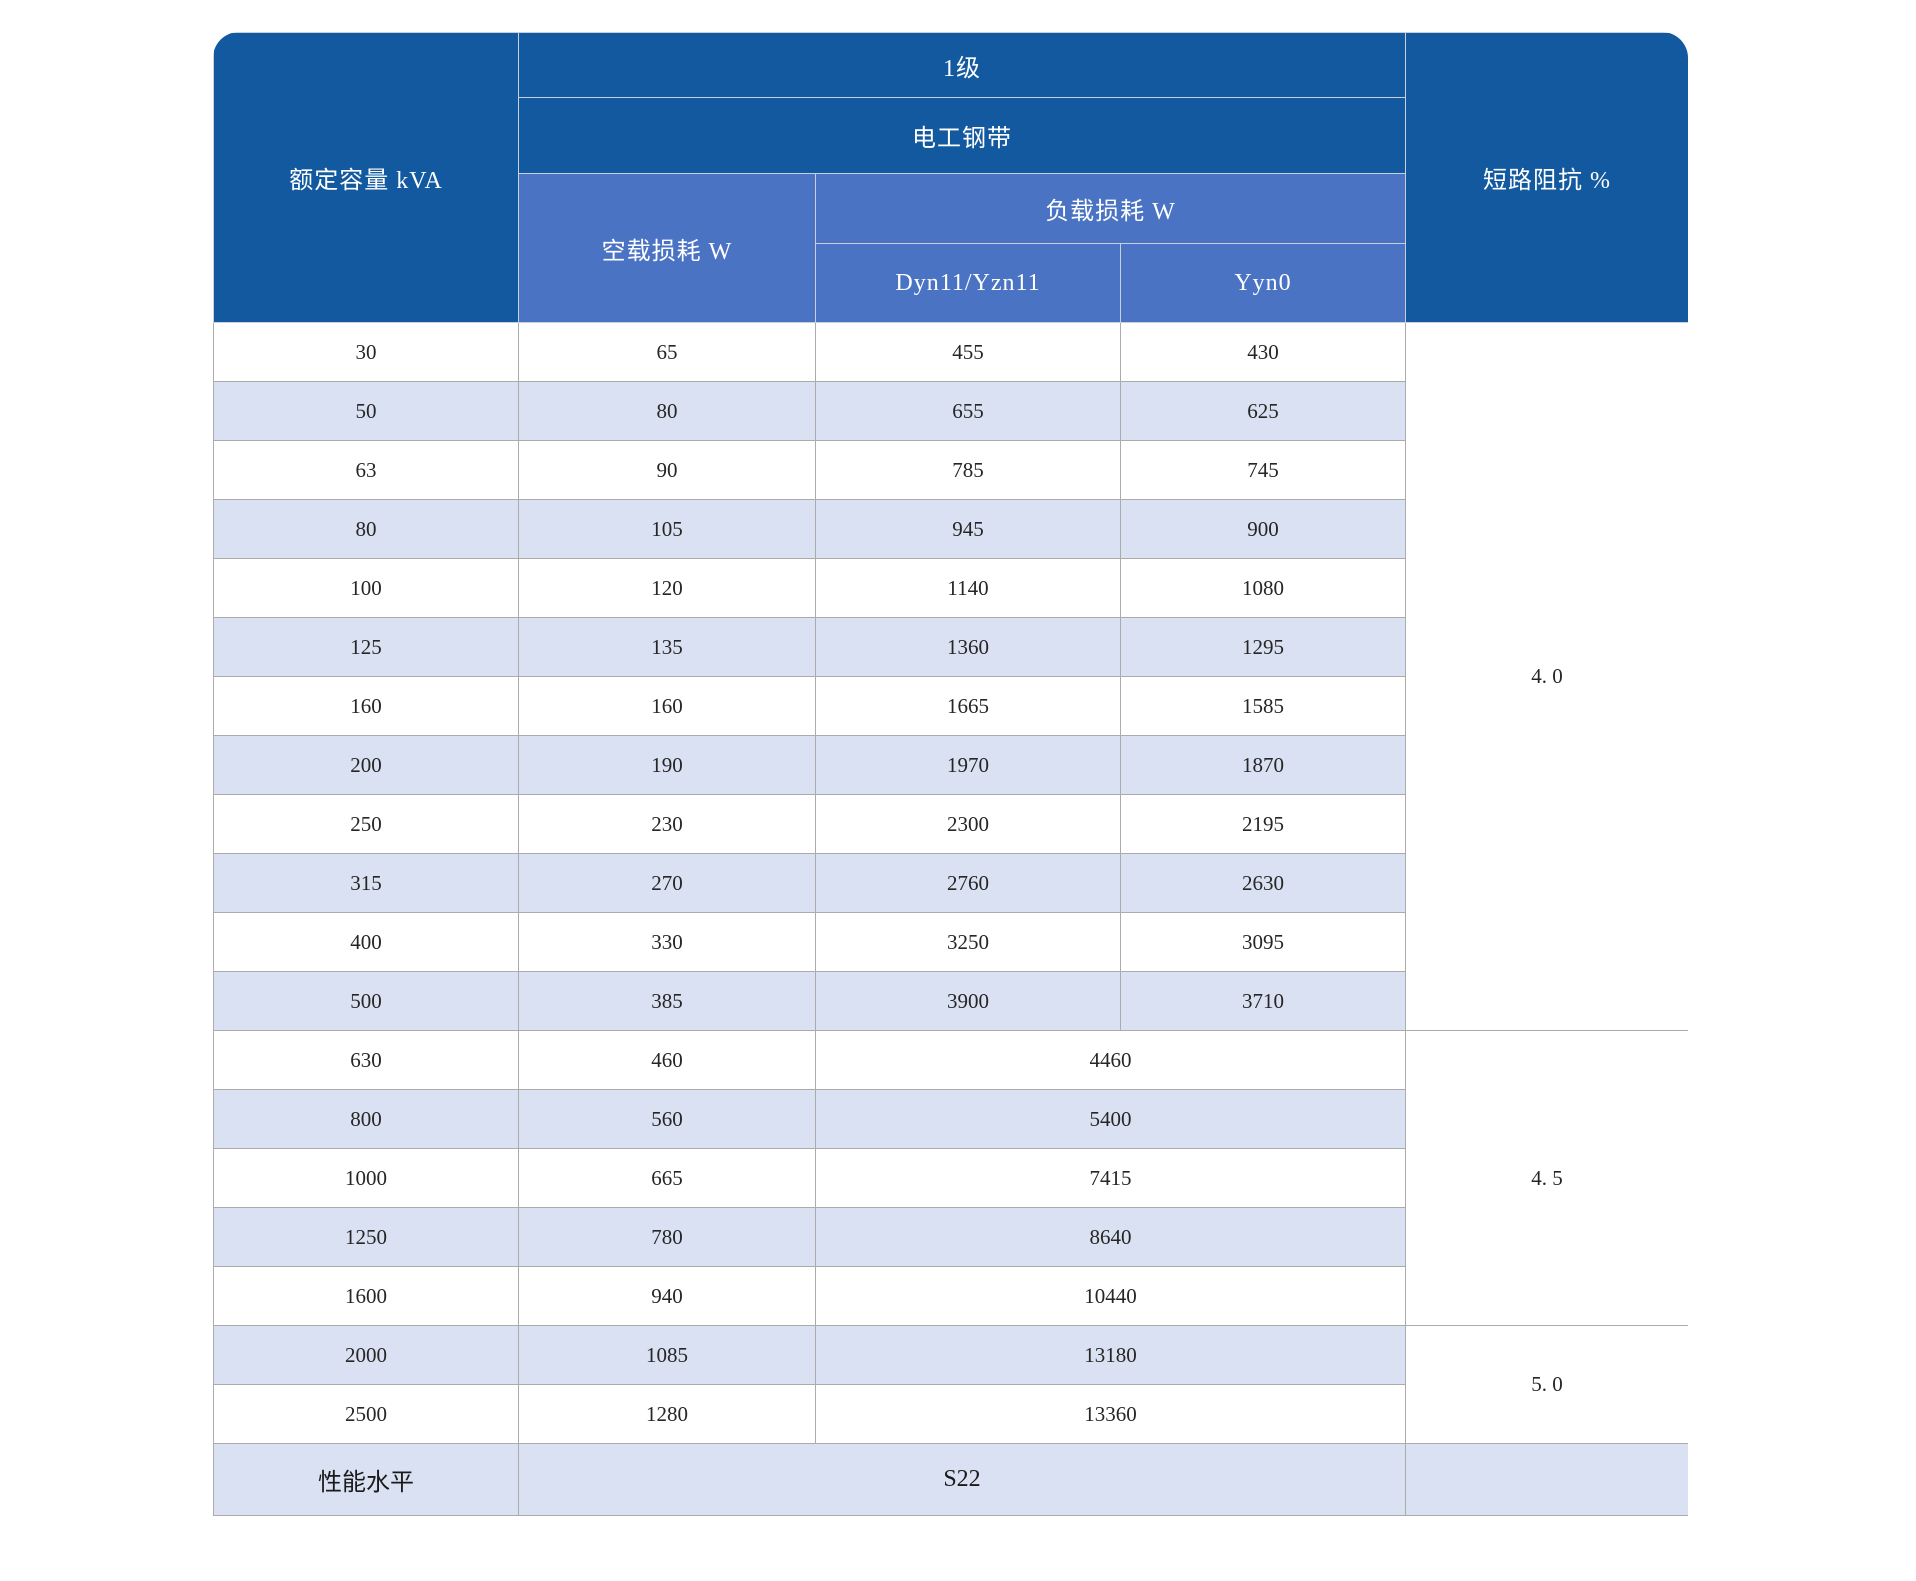 The width and height of the screenshot is (1916, 1581). I want to click on cell-yyn: 900, so click(1263, 529).